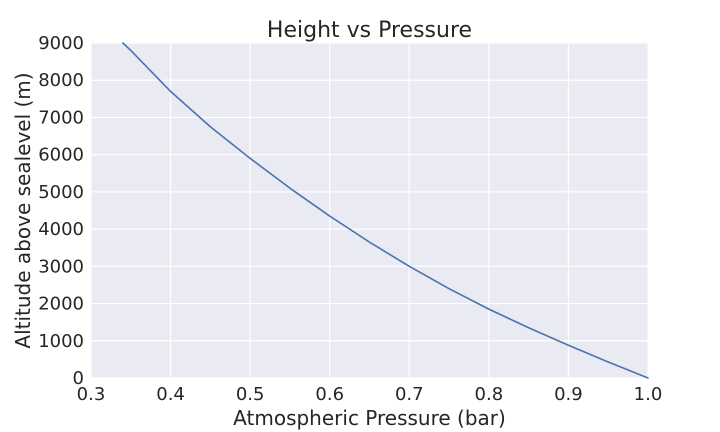 This screenshot has height=432, width=720. What do you see at coordinates (61, 341) in the screenshot?
I see `y-tick-label: 1000` at bounding box center [61, 341].